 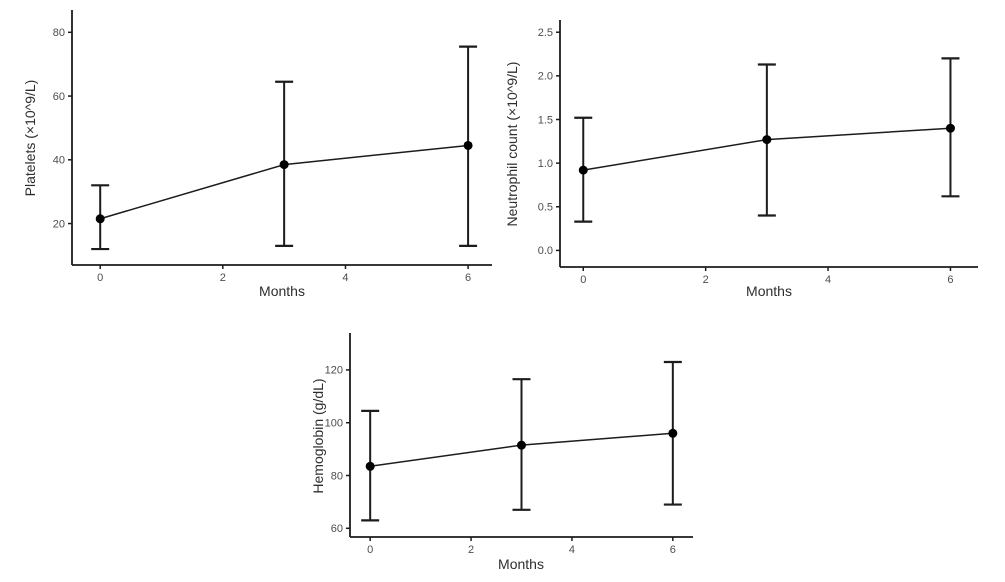 What do you see at coordinates (545, 251) in the screenshot?
I see `y-tick-label: 0.0` at bounding box center [545, 251].